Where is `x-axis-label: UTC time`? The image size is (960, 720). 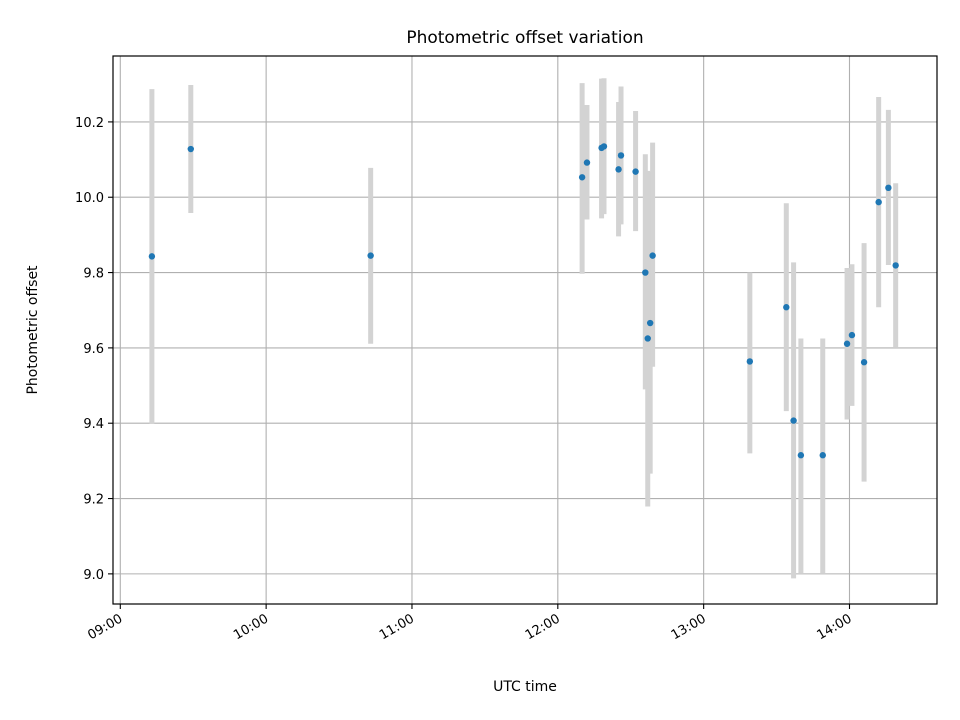
x-axis-label: UTC time is located at coordinates (525, 687).